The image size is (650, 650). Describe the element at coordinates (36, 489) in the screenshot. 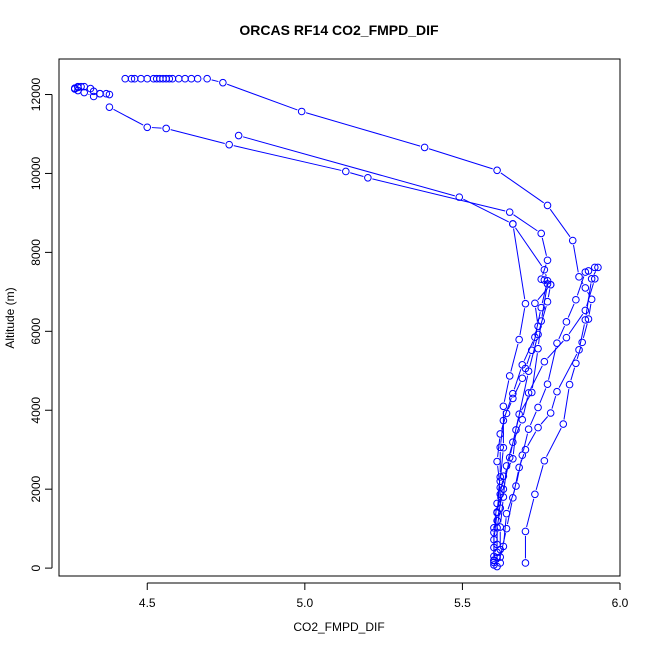

I see `y-tick-label: 2000` at that location.